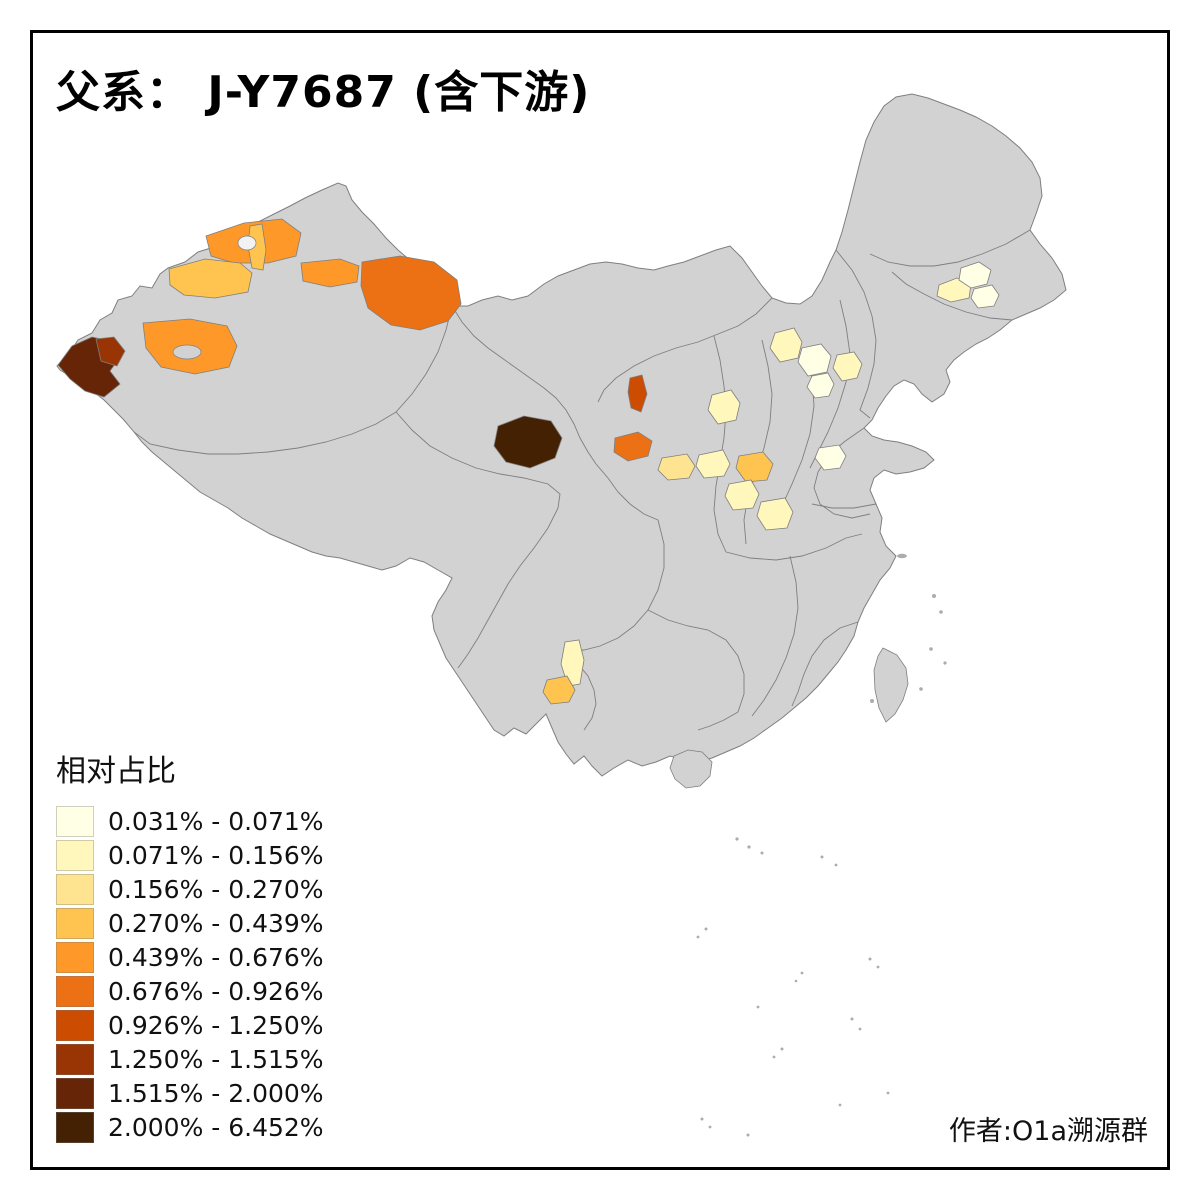 The height and width of the screenshot is (1200, 1200). I want to click on region-gansu-south, so click(633, 446).